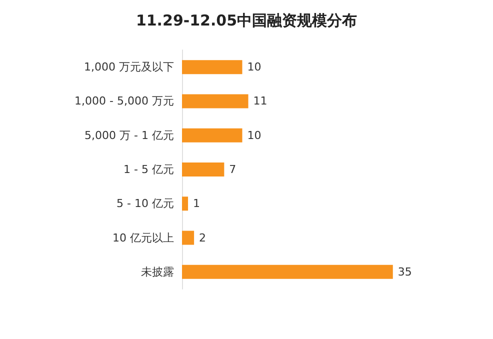  What do you see at coordinates (129, 67) in the screenshot?
I see `y-tick-label: 1,000 万元及以下` at bounding box center [129, 67].